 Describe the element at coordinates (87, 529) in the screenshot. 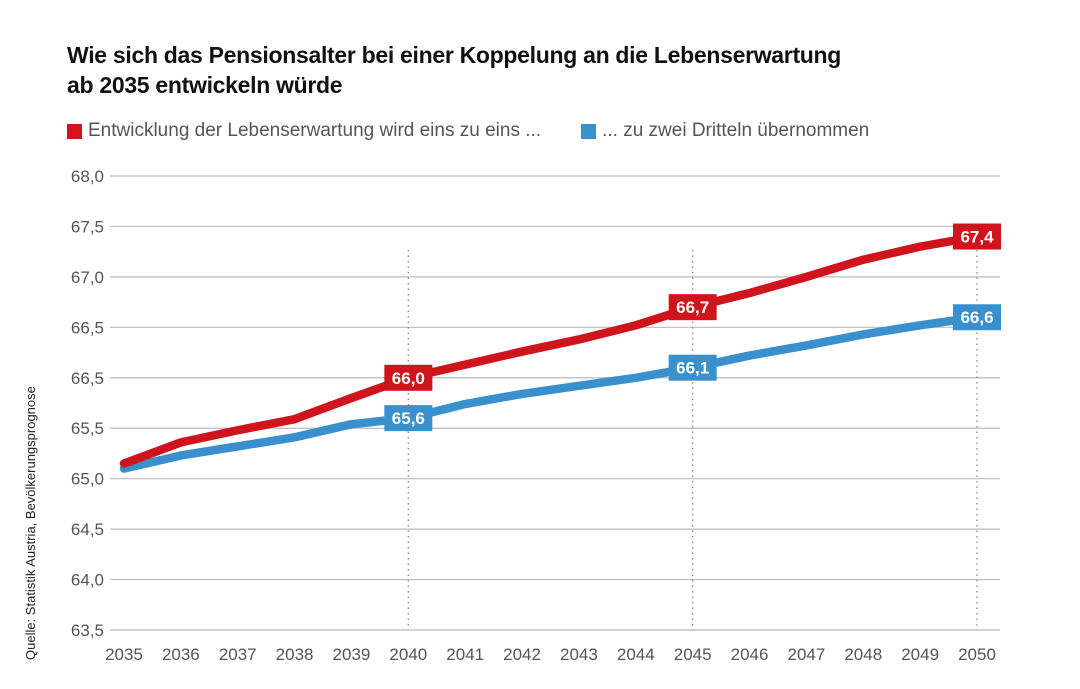

I see `y-tick-label: 64,5` at that location.